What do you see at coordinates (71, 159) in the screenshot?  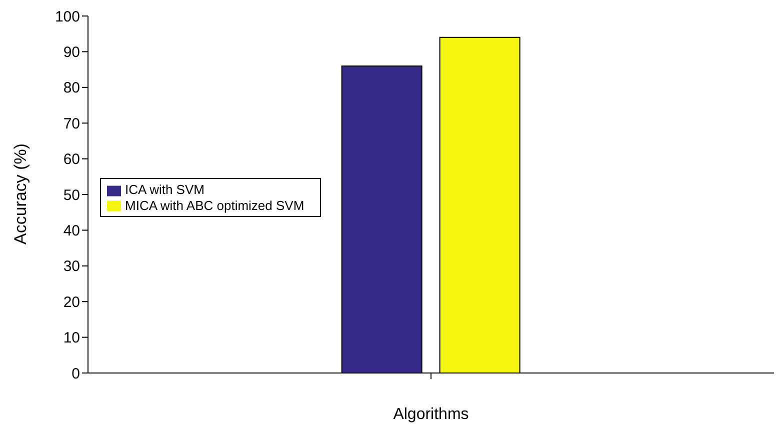 I see `y-tick-label: 60` at bounding box center [71, 159].